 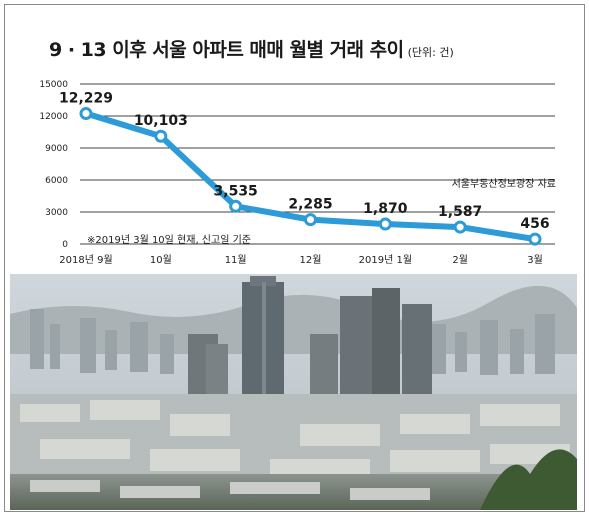 What do you see at coordinates (85, 260) in the screenshot?
I see `x-tick-label: 2018년 9월` at bounding box center [85, 260].